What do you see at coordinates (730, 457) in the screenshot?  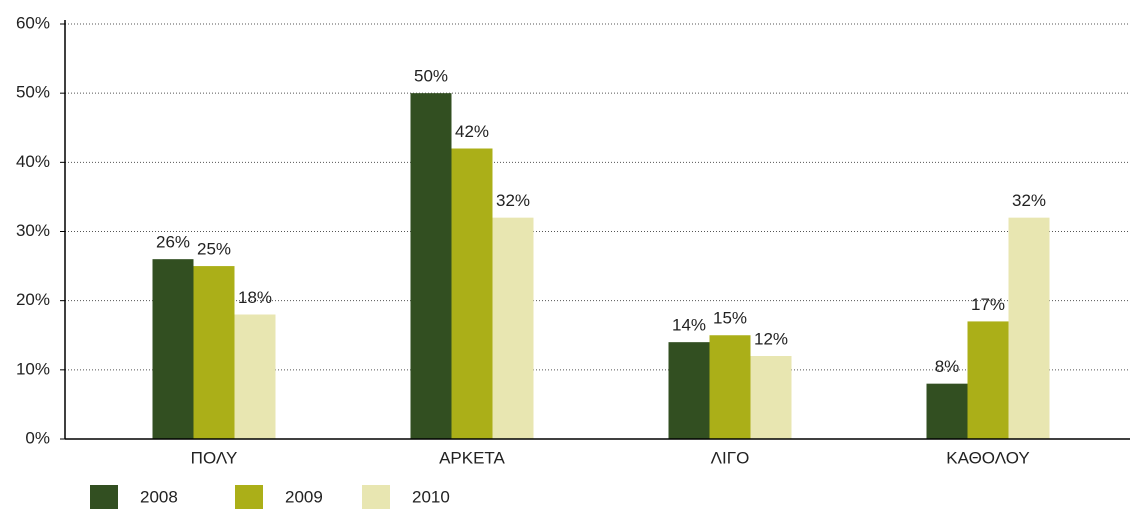 I see `x-tick-label: ΛΙΓΟ` at bounding box center [730, 457].